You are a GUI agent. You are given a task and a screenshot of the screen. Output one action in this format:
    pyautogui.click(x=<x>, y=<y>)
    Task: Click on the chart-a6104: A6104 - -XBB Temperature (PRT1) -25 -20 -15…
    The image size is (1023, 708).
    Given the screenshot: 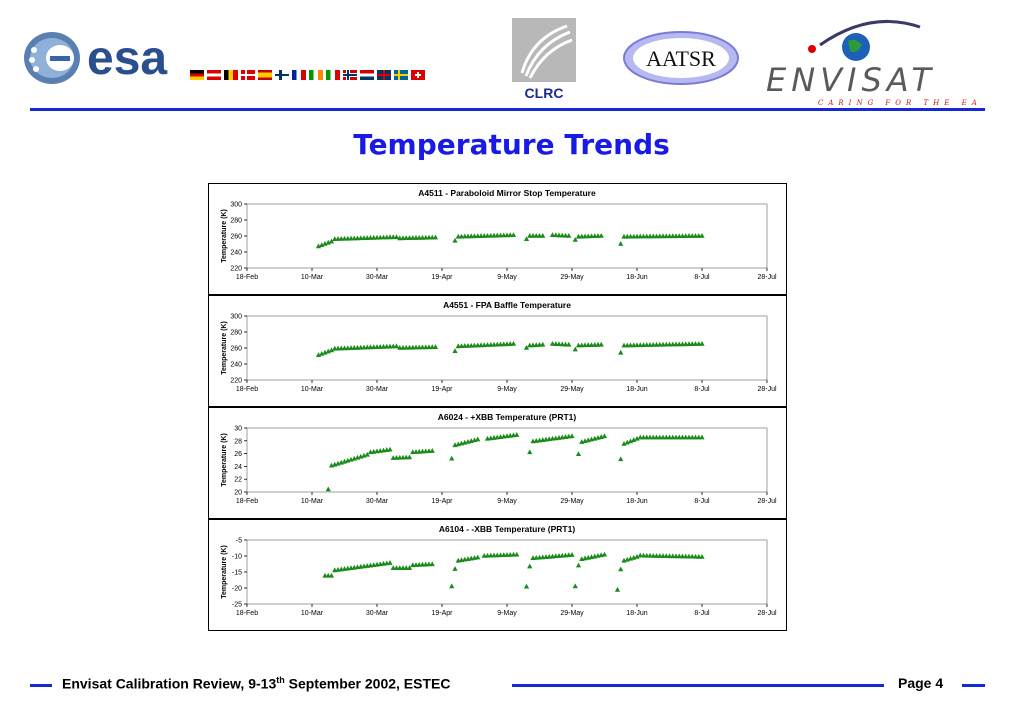 What is the action you would take?
    pyautogui.click(x=499, y=570)
    